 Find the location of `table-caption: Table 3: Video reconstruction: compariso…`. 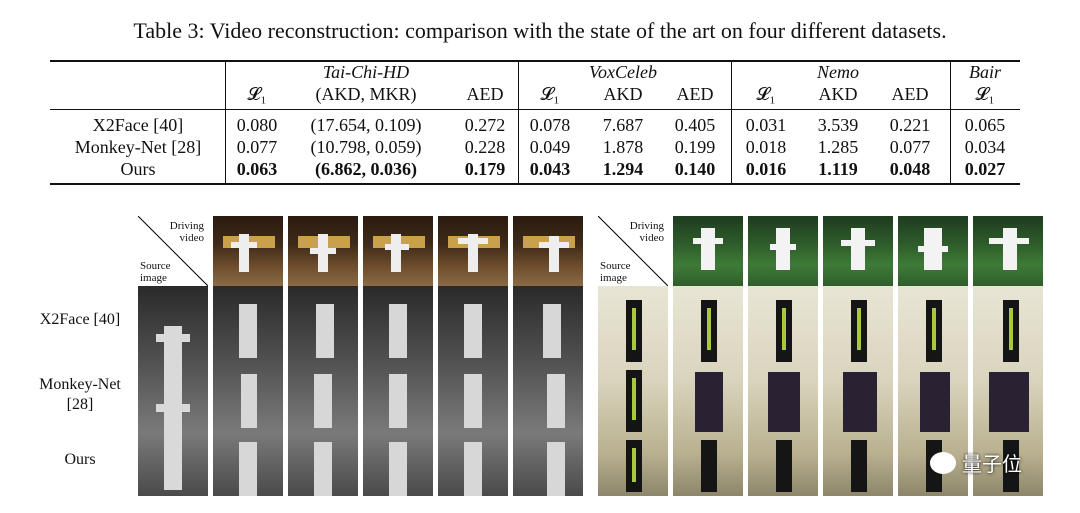

table-caption: Table 3: Video reconstruction: compariso… is located at coordinates (540, 30).